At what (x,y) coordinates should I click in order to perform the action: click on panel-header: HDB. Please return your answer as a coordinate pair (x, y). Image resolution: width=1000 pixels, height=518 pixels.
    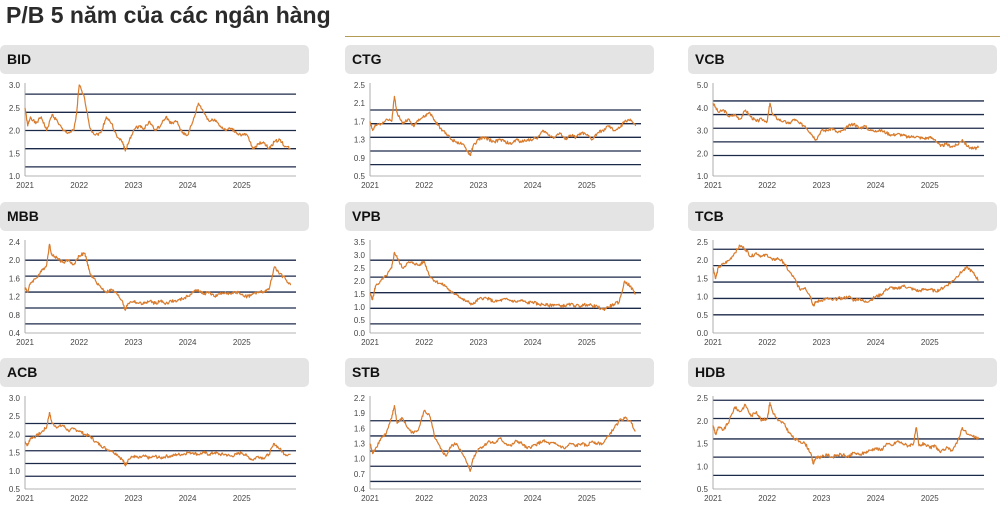
    Looking at the image, I should click on (842, 372).